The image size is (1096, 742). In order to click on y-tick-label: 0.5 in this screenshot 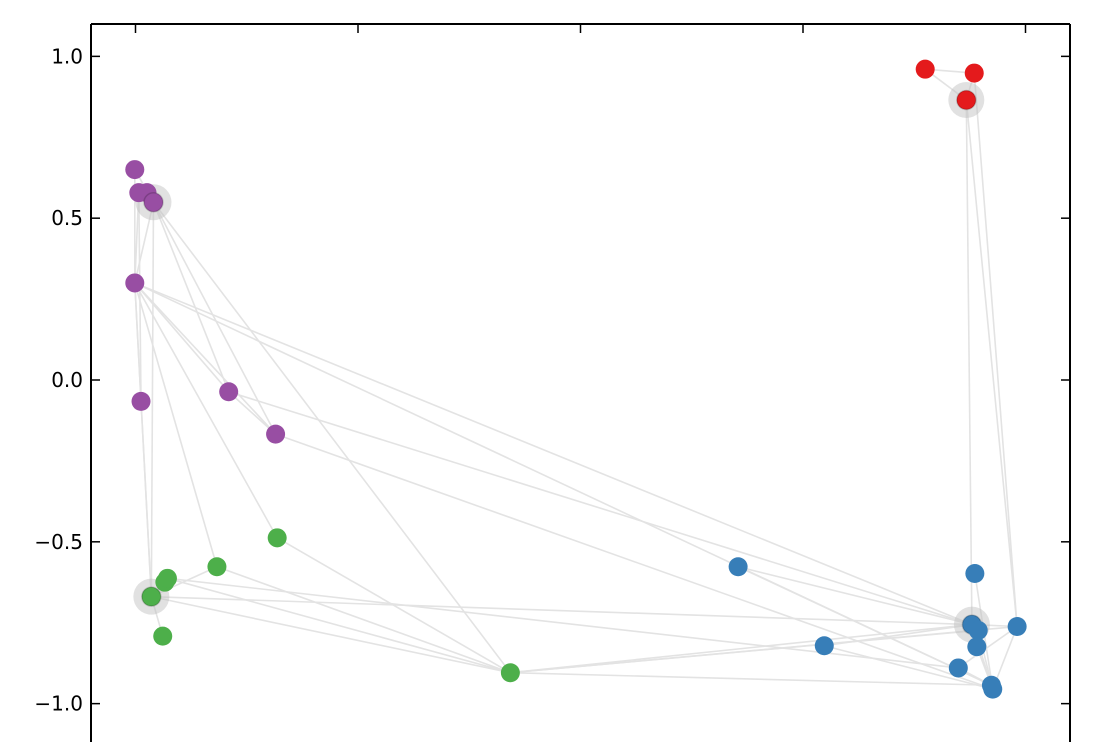, I will do `click(67, 218)`.